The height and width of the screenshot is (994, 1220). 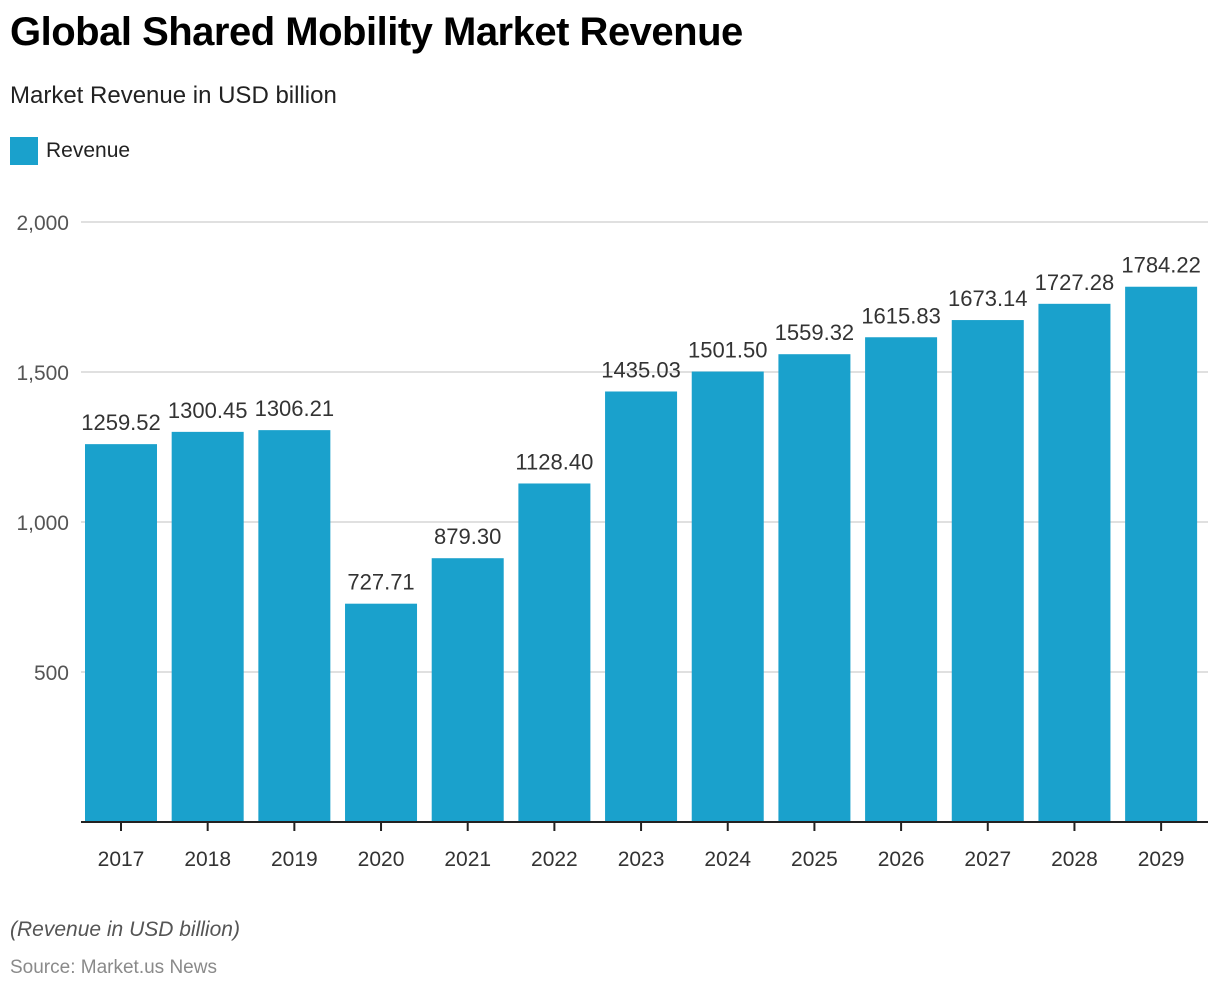 I want to click on data-label-2027: 1673.14, so click(x=988, y=298).